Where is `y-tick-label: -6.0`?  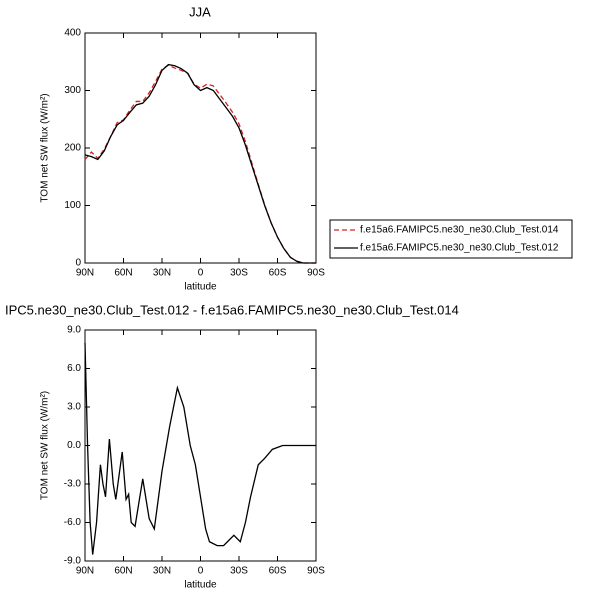 y-tick-label: -6.0 is located at coordinates (73, 522).